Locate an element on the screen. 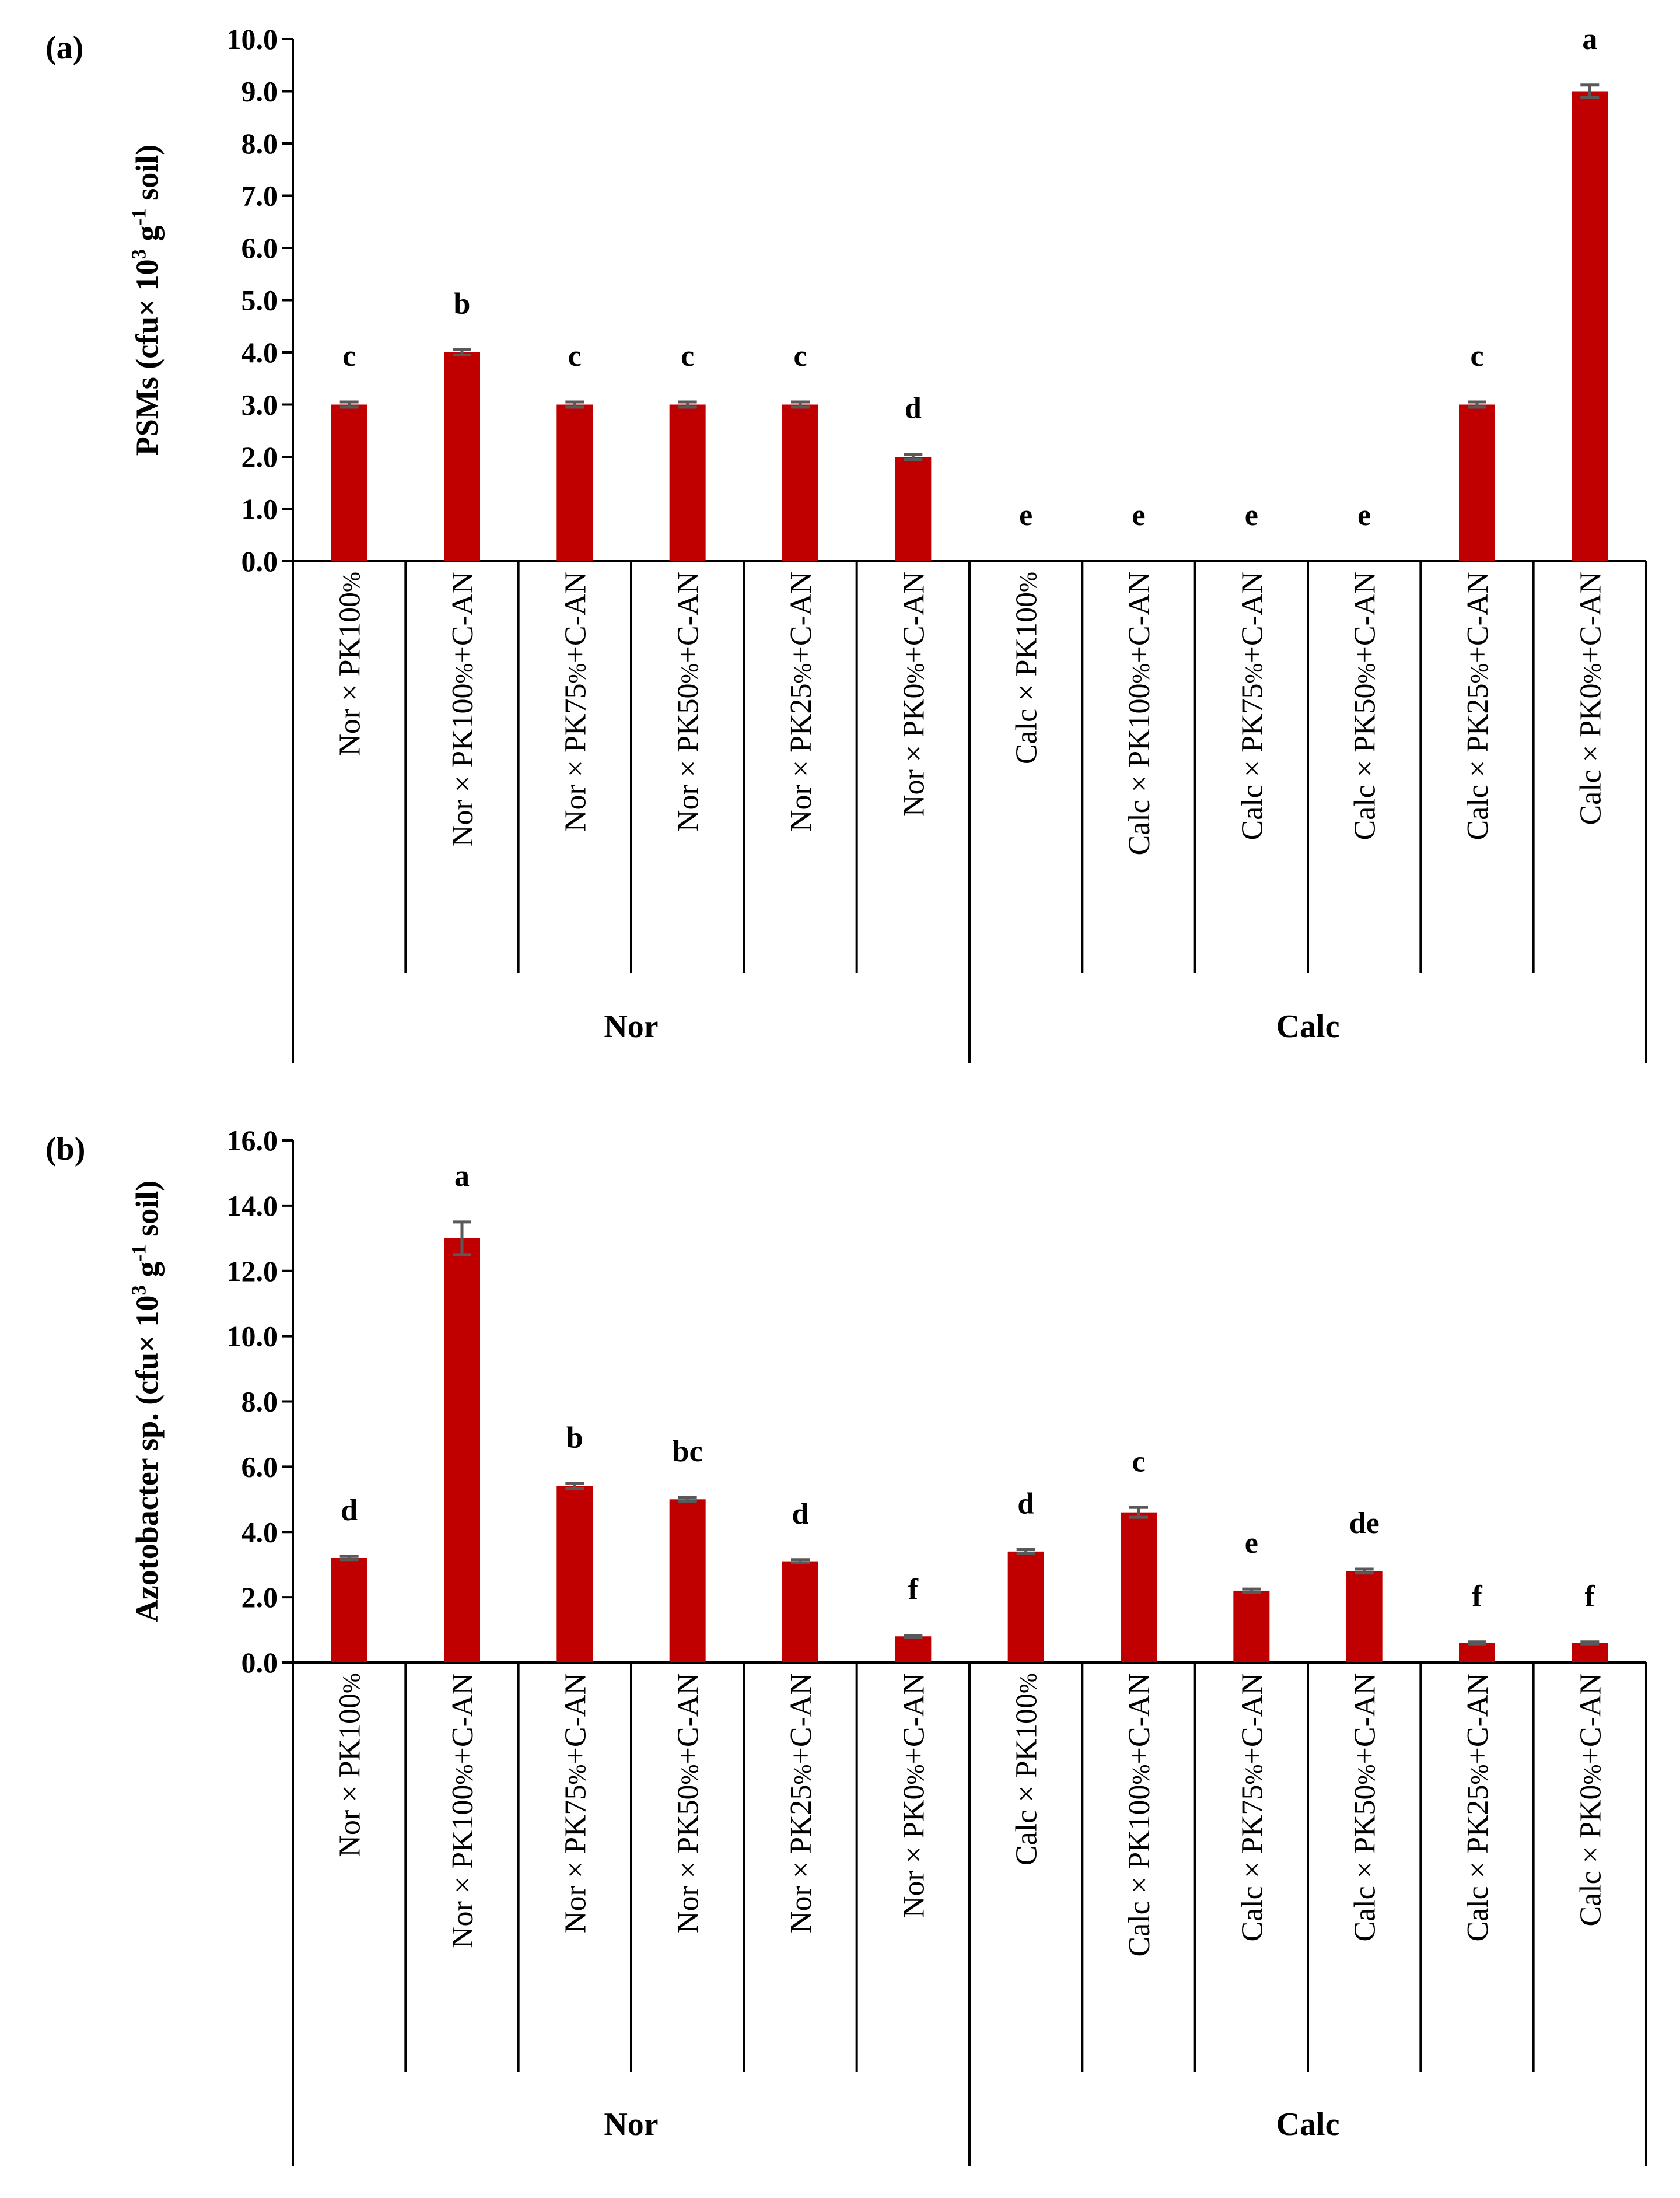 This screenshot has width=1680, height=2198. panel-label: (a) is located at coordinates (64, 48).